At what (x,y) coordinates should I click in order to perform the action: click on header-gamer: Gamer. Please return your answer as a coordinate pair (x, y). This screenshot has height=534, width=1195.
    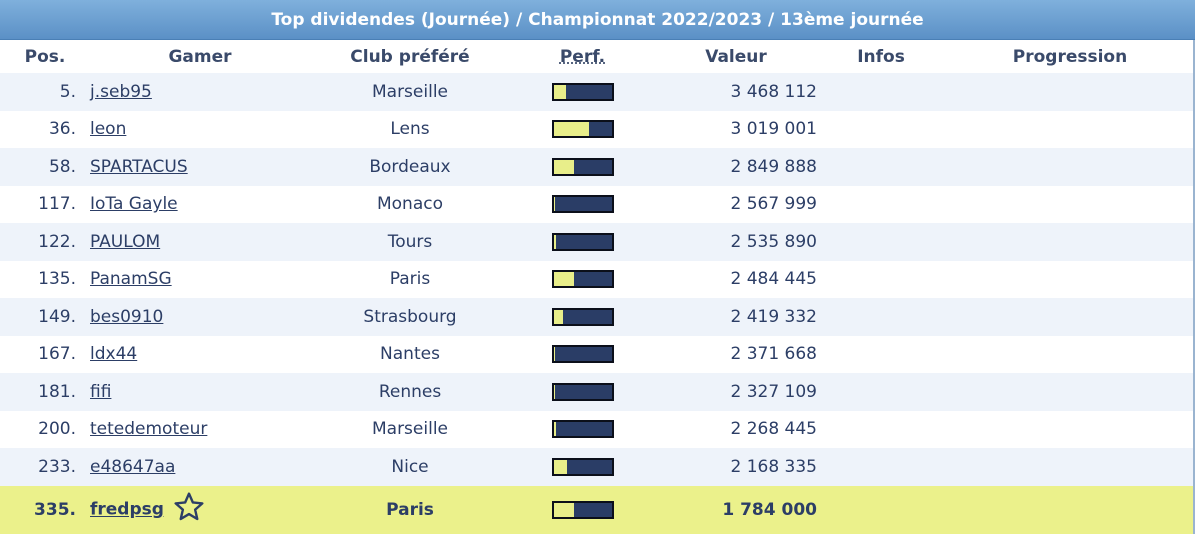
    Looking at the image, I should click on (200, 56).